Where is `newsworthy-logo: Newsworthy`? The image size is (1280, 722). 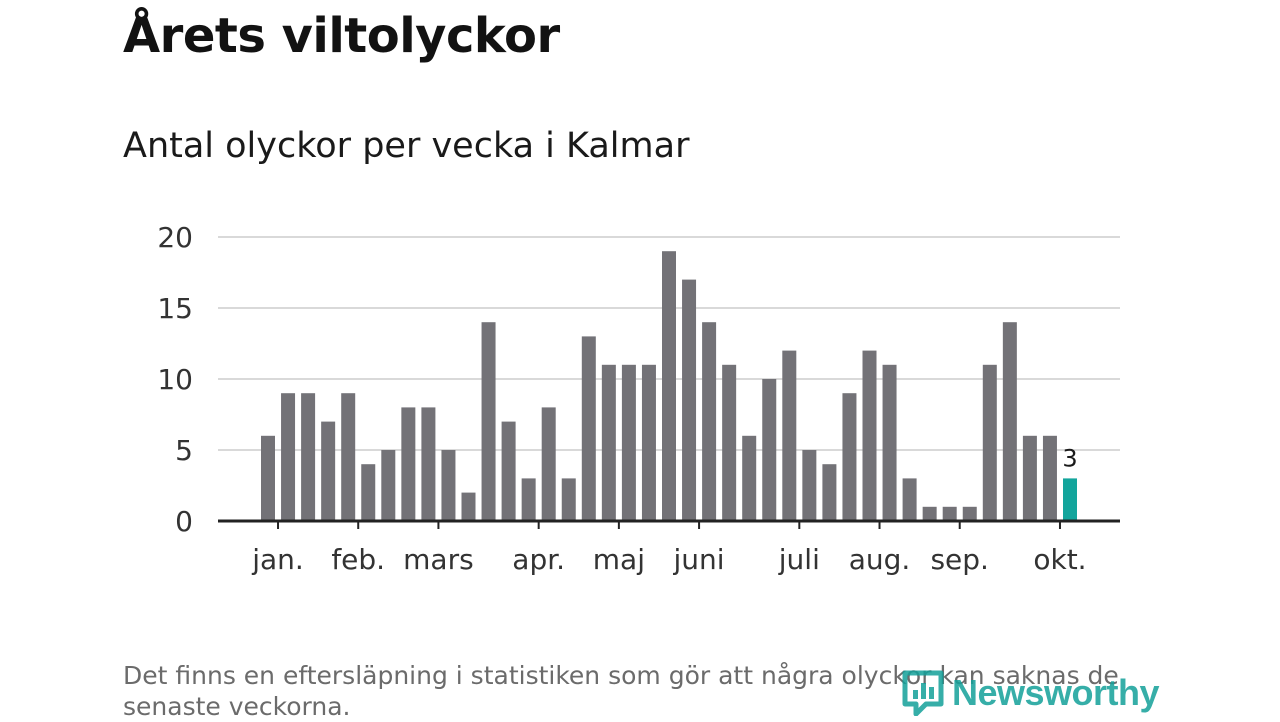
newsworthy-logo: Newsworthy is located at coordinates (1031, 693).